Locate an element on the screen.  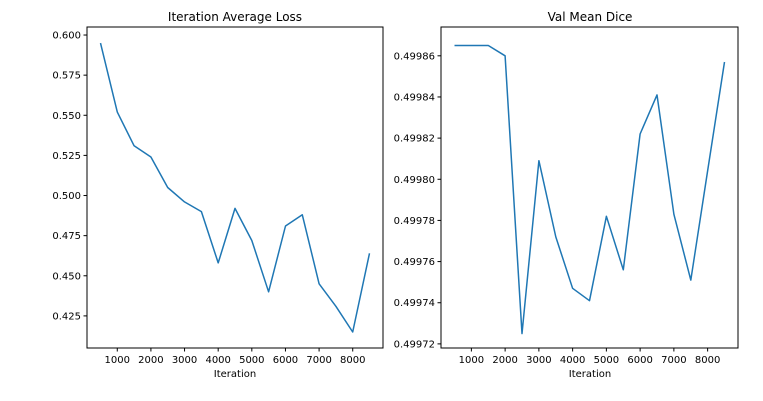
loss-y-tick-label: 0.425 is located at coordinates (66, 316).